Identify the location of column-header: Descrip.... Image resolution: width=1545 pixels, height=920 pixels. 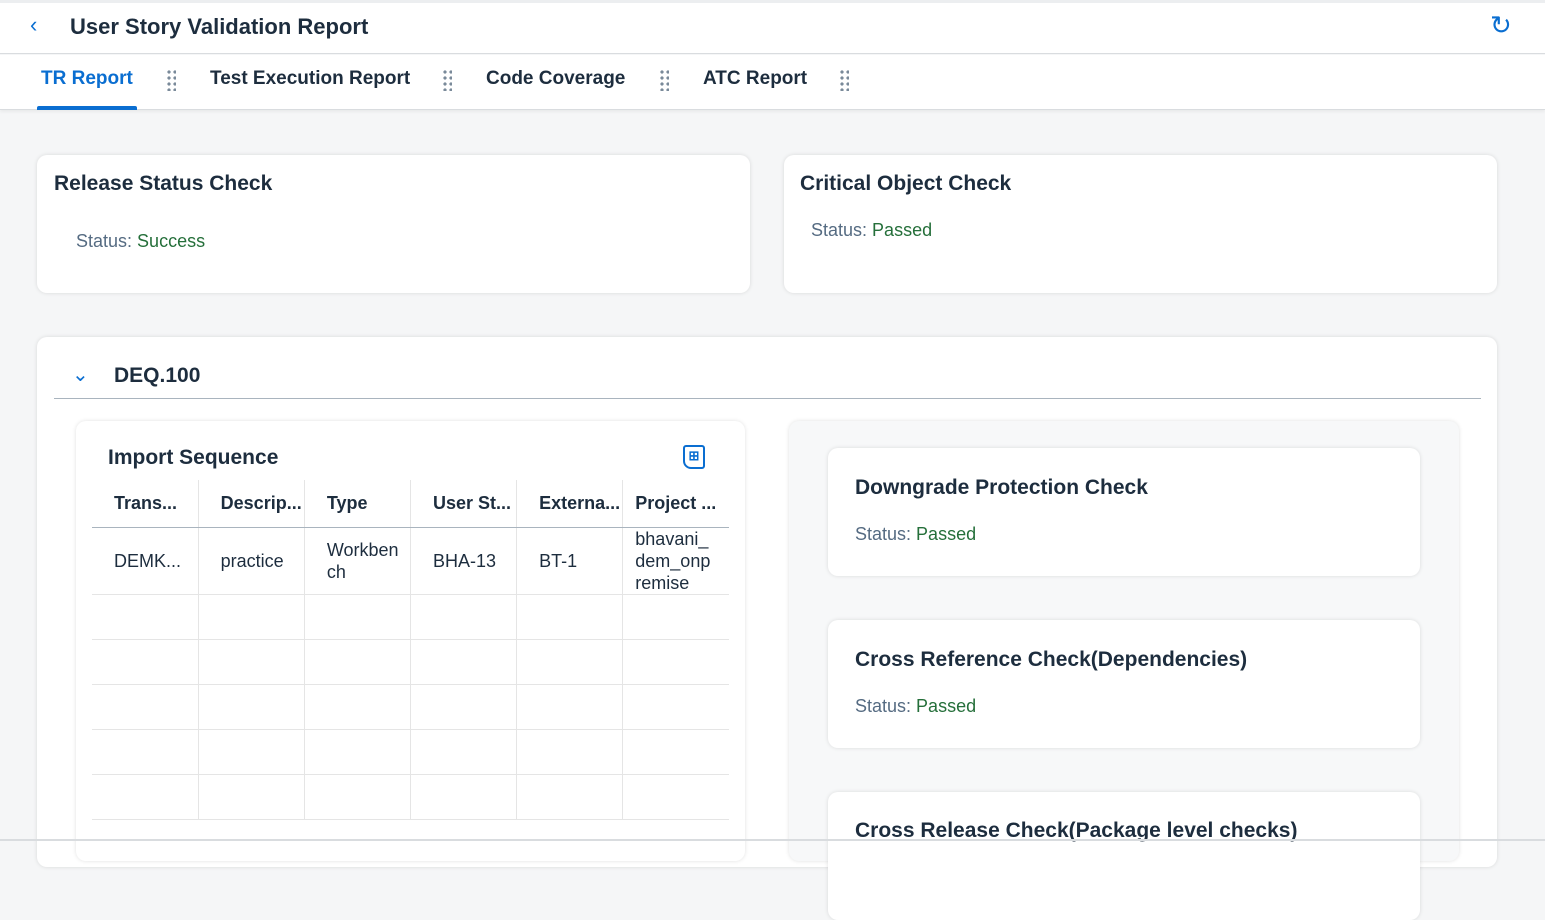
(251, 504).